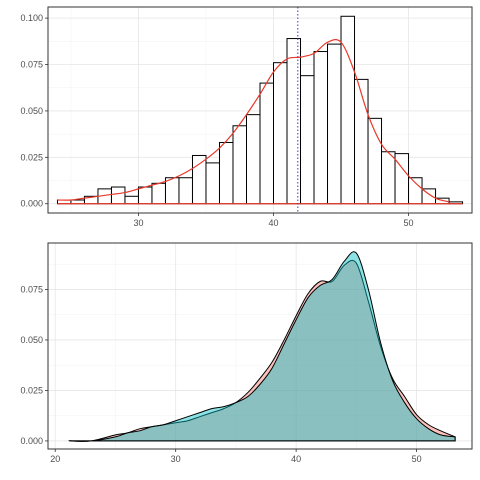  I want to click on y-tick-label: 0.100, so click(31, 18).